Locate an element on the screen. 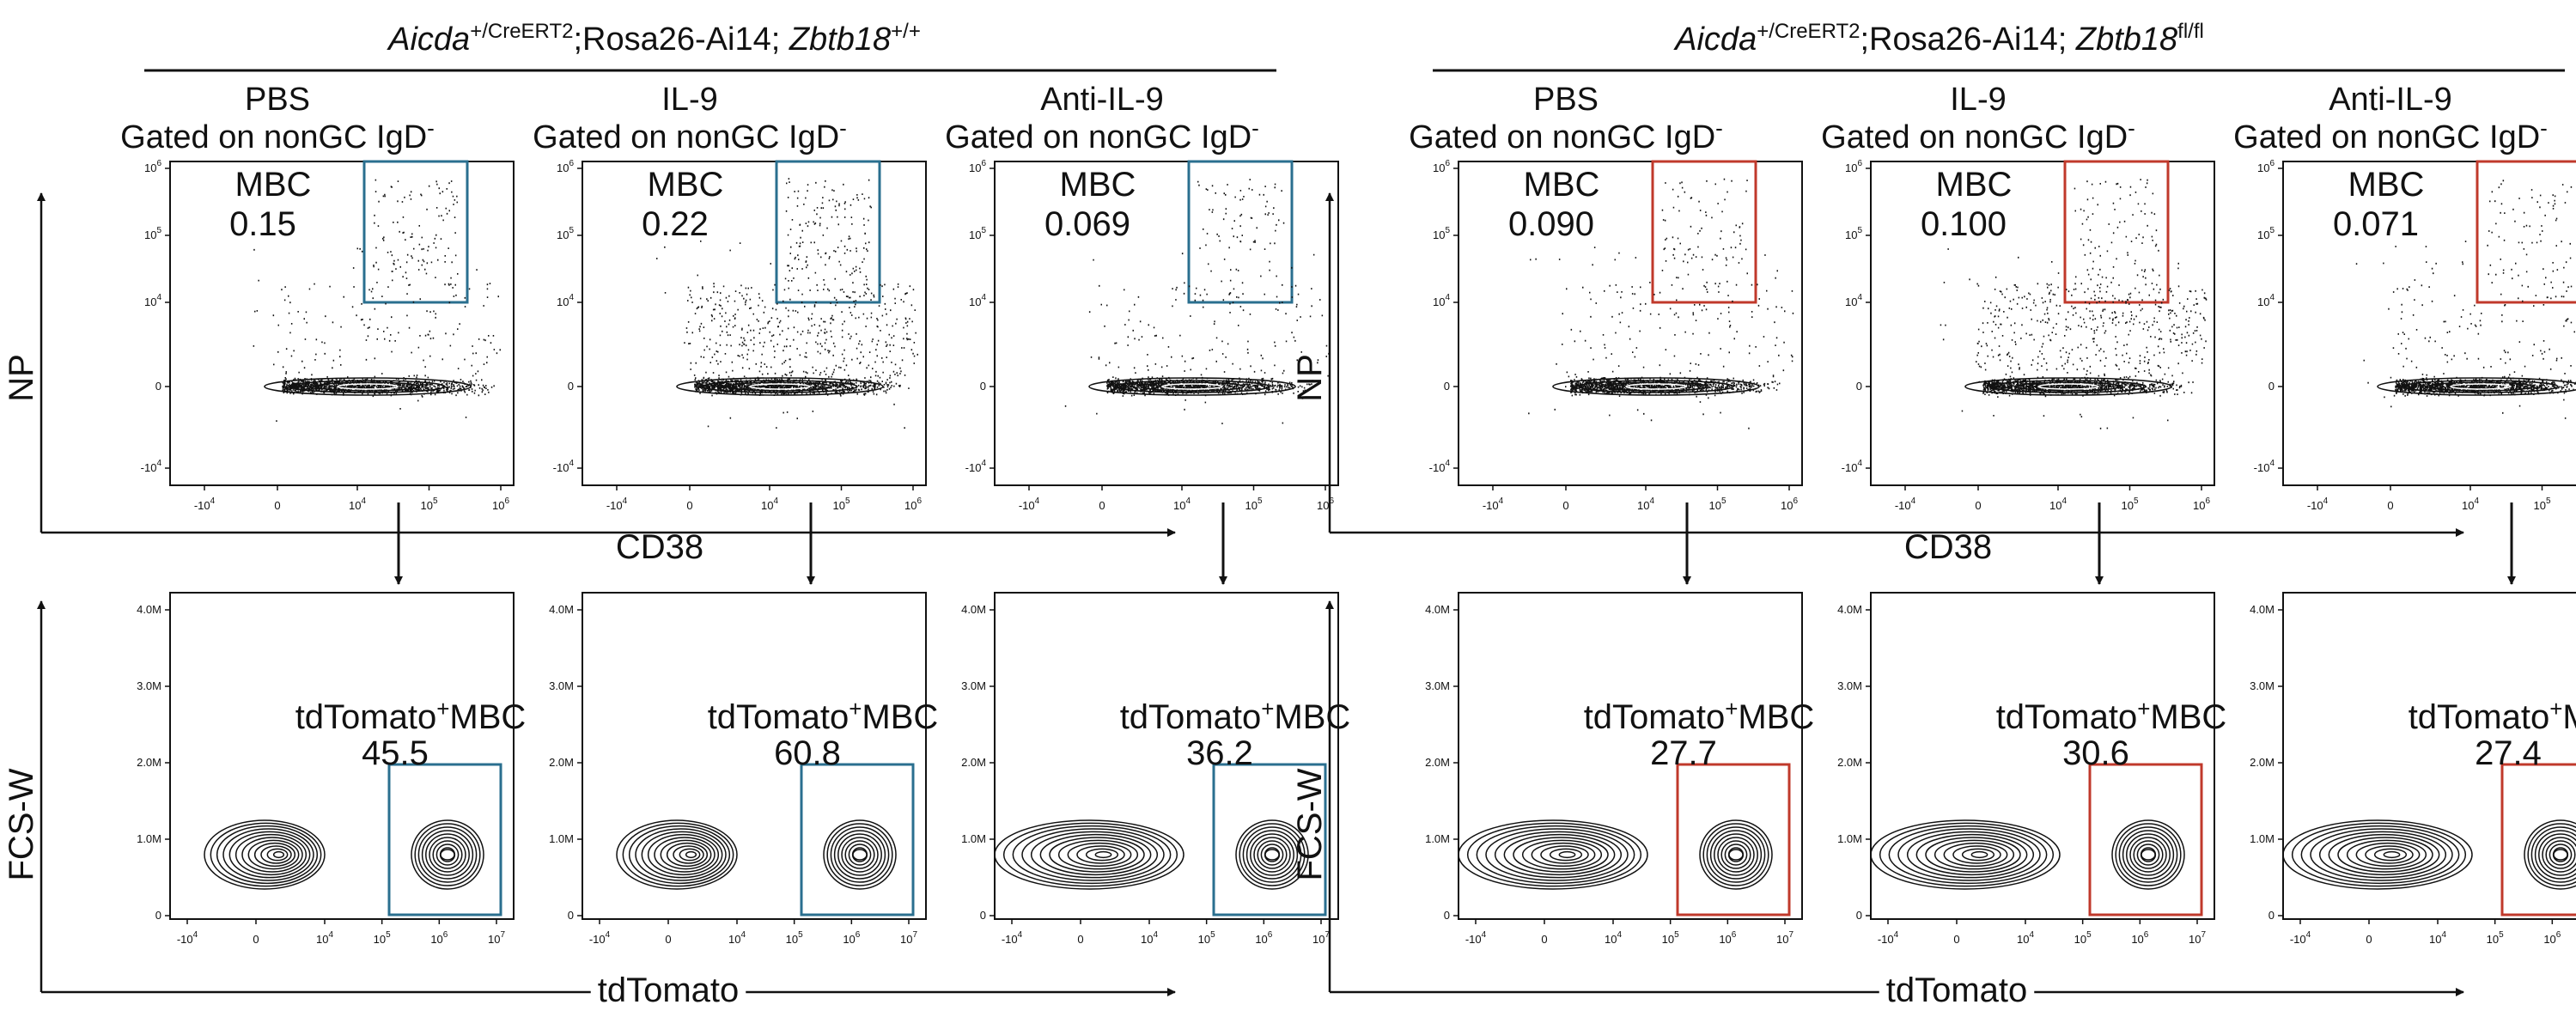  tdtomato-gate is located at coordinates (1733, 840).